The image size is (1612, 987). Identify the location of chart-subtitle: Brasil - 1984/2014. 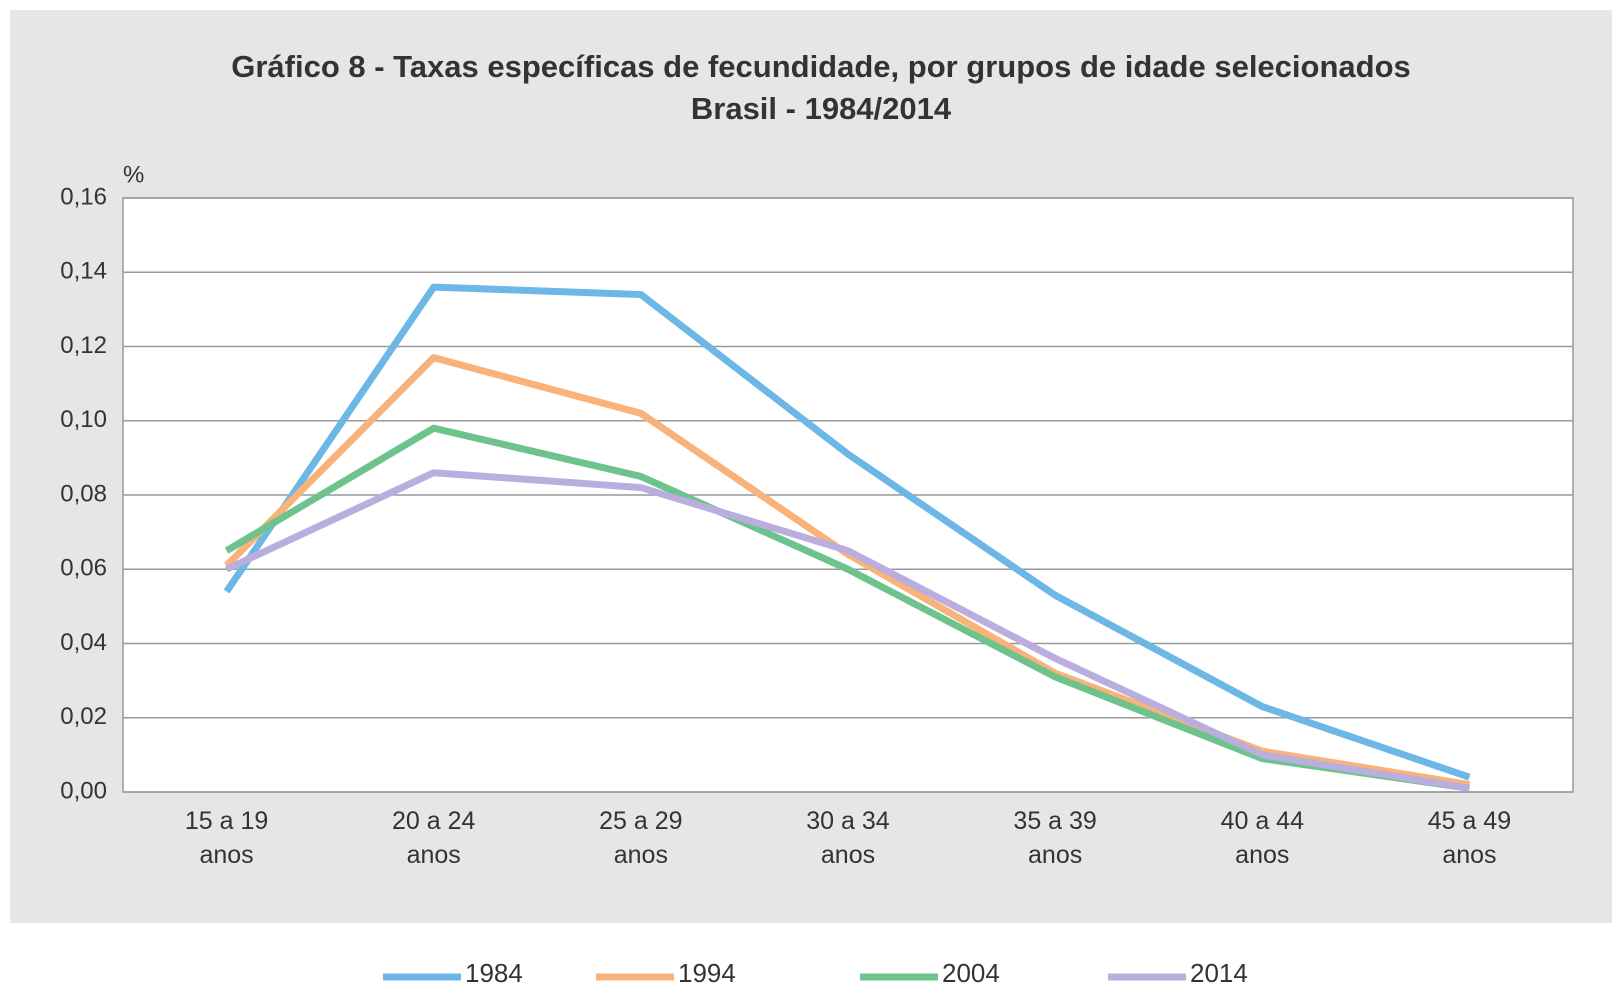
(821, 108).